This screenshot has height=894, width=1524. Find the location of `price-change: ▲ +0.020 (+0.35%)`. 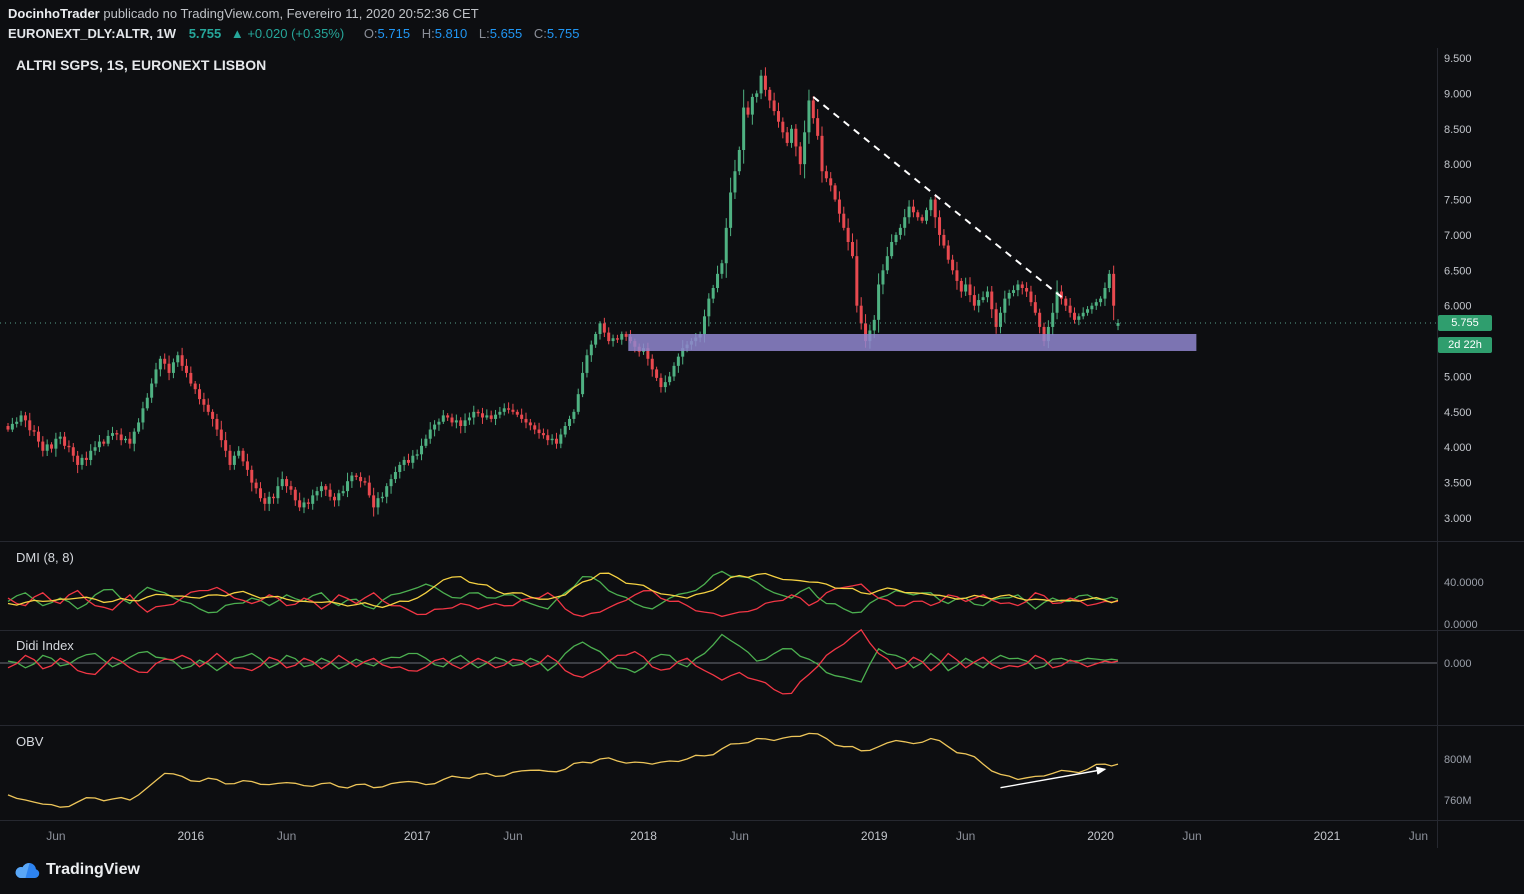

price-change: ▲ +0.020 (+0.35%) is located at coordinates (287, 33).